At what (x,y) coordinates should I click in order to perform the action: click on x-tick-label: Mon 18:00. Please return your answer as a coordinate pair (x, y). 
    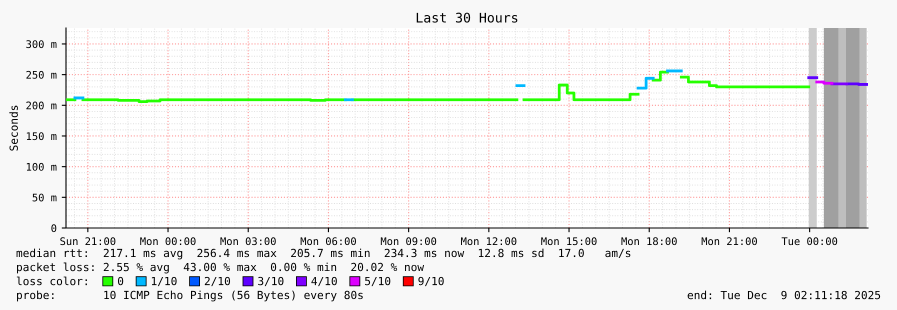
    Looking at the image, I should click on (649, 241).